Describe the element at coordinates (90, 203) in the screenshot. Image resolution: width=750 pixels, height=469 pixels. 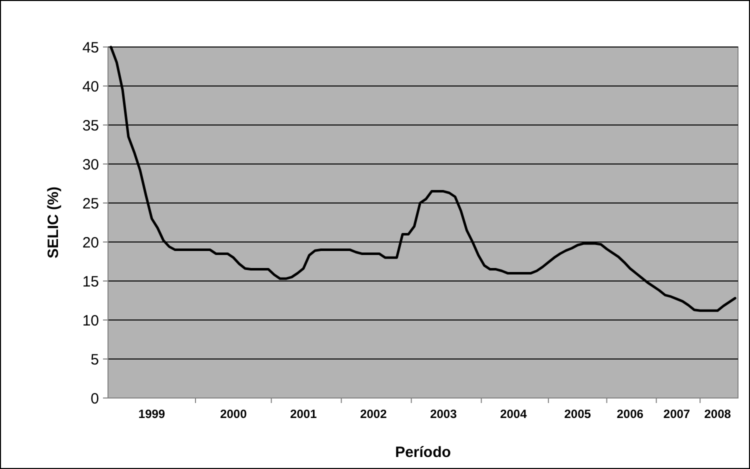
I see `y-tick-label: 25` at that location.